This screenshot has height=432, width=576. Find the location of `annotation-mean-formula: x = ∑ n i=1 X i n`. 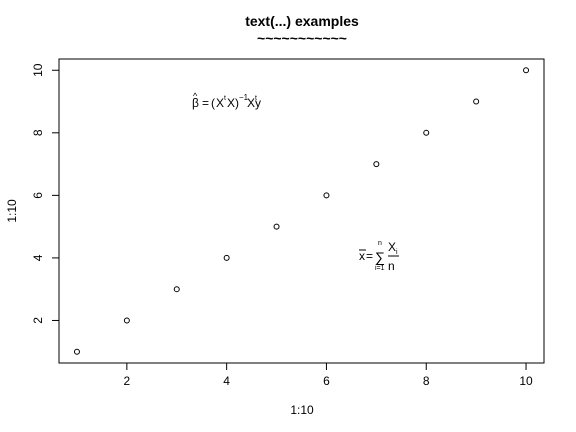

annotation-mean-formula: x = ∑ n i=1 X i n is located at coordinates (379, 256).